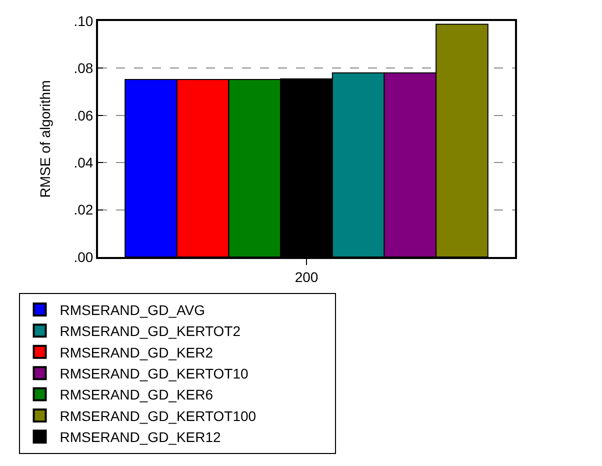  Describe the element at coordinates (137, 394) in the screenshot. I see `legend-label: RMSERAND_GD_KER6` at that location.